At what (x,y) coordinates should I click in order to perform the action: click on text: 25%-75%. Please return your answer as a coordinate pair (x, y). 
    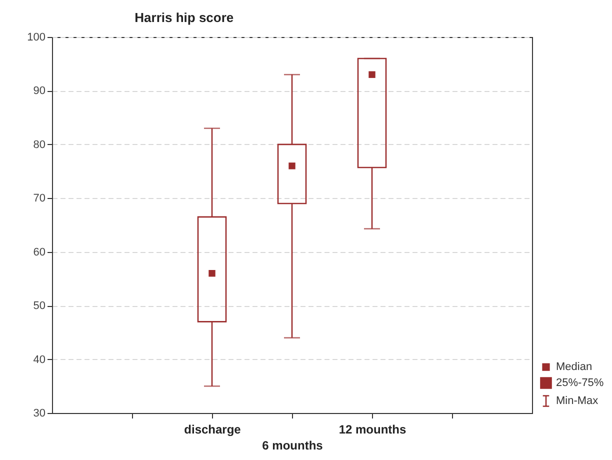
    Looking at the image, I should click on (580, 383).